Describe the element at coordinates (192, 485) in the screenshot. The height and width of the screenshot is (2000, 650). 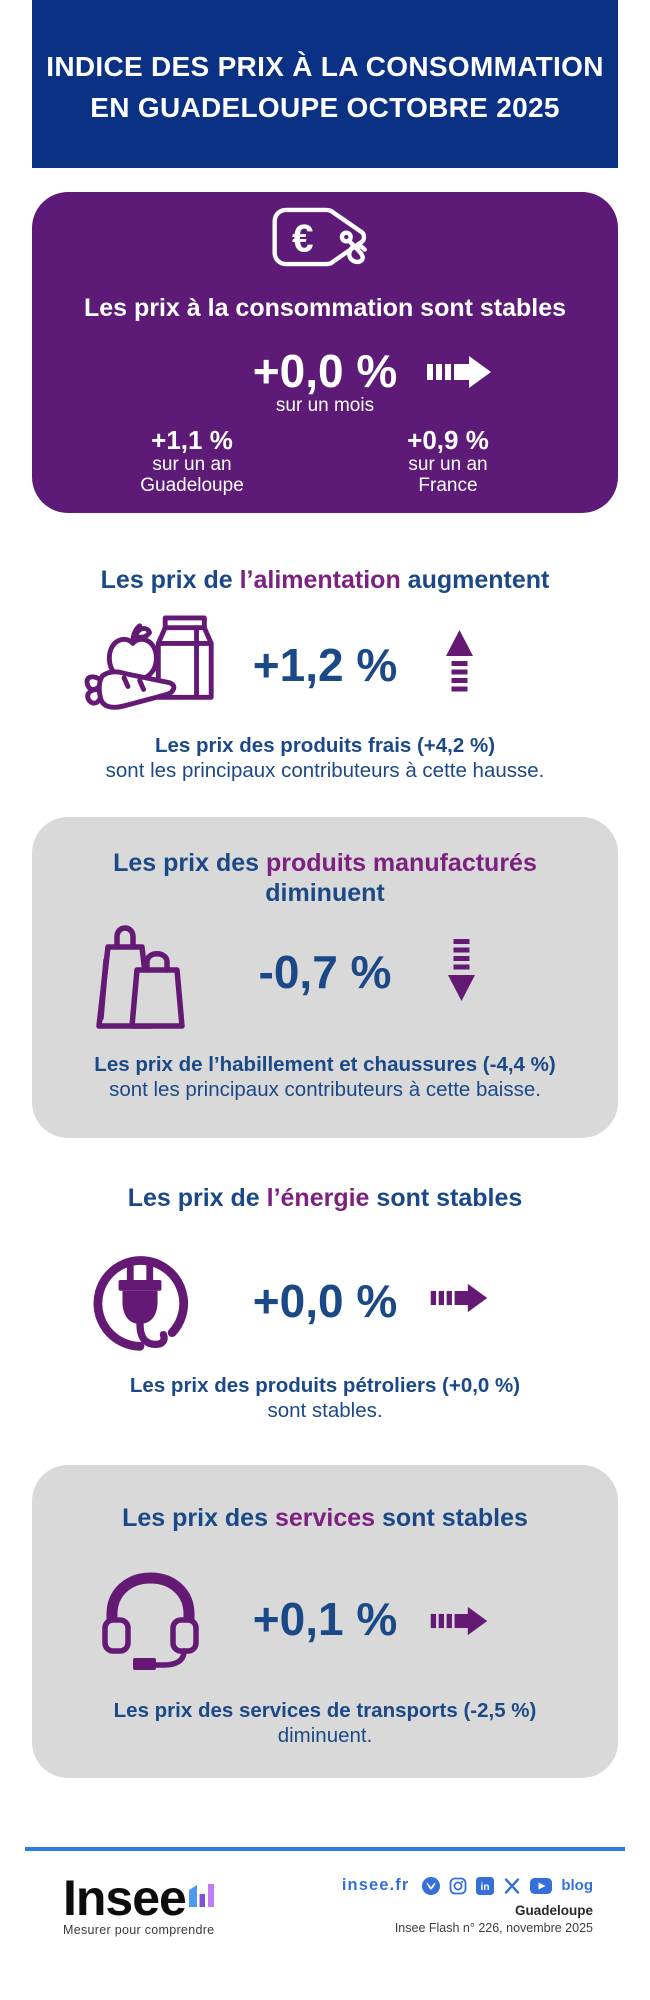
I see `guadeloupe-label: Guadeloupe` at that location.